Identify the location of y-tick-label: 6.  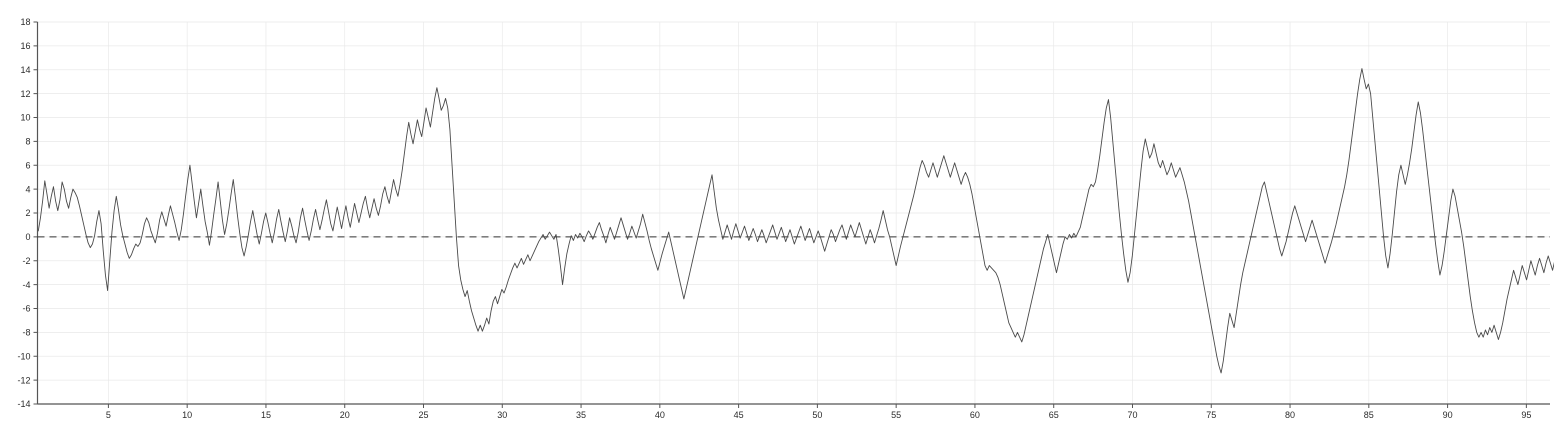
(27, 165).